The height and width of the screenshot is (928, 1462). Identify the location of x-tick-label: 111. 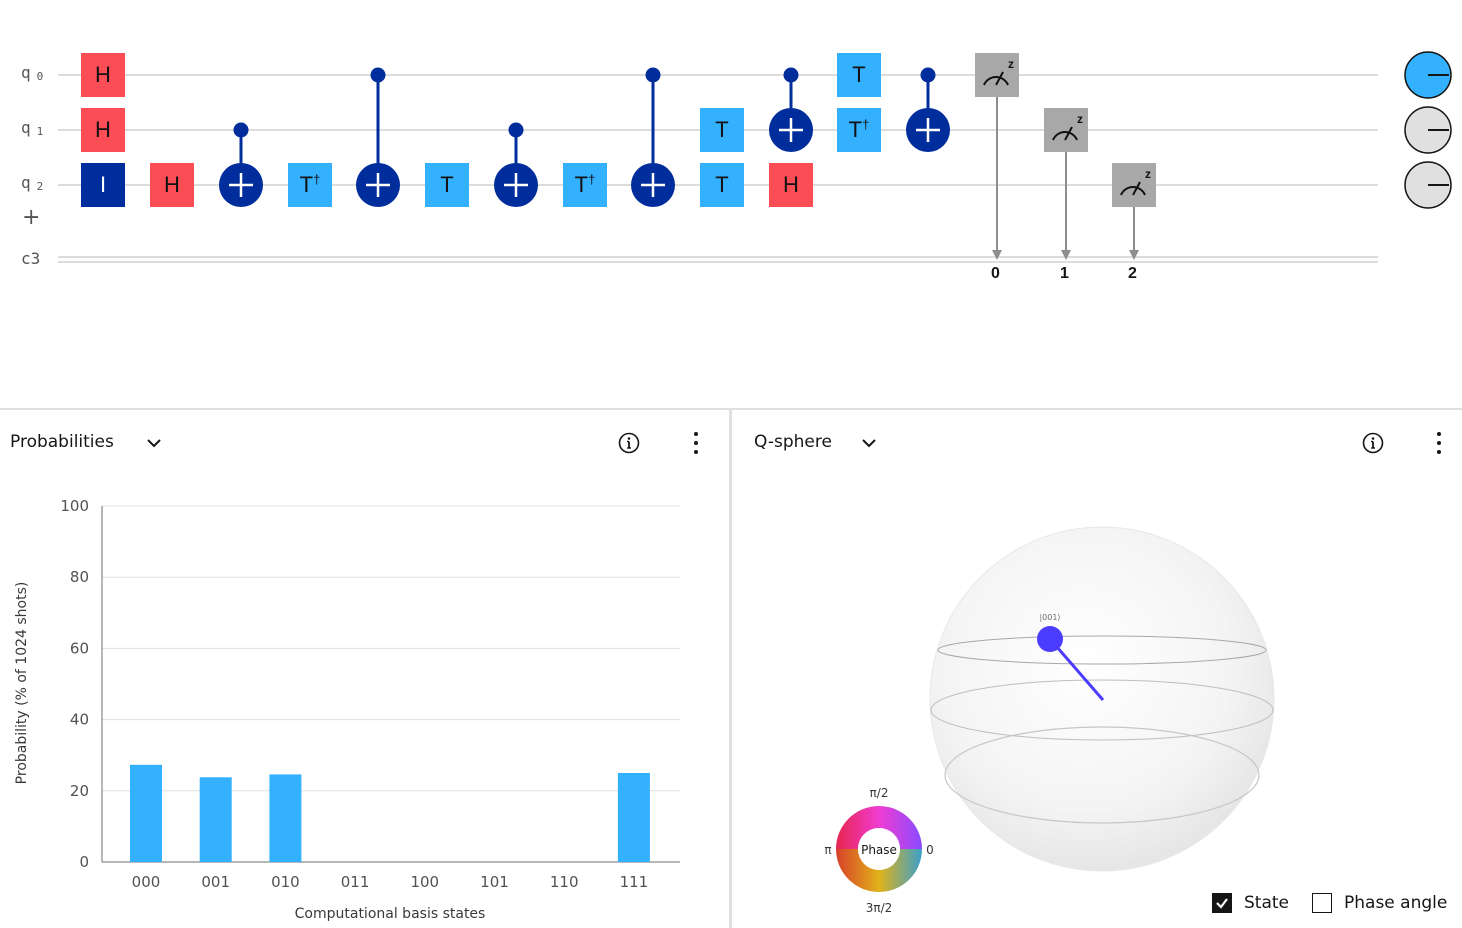
(634, 882).